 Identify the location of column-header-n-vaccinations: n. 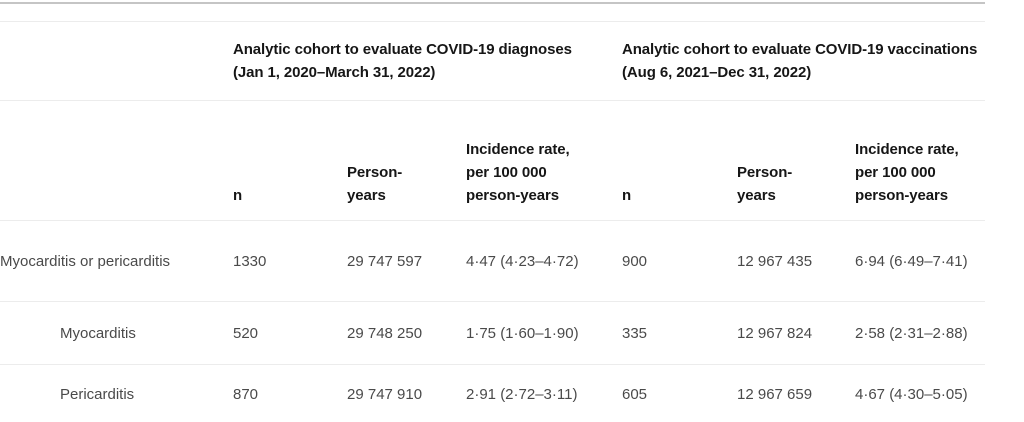
(679, 160).